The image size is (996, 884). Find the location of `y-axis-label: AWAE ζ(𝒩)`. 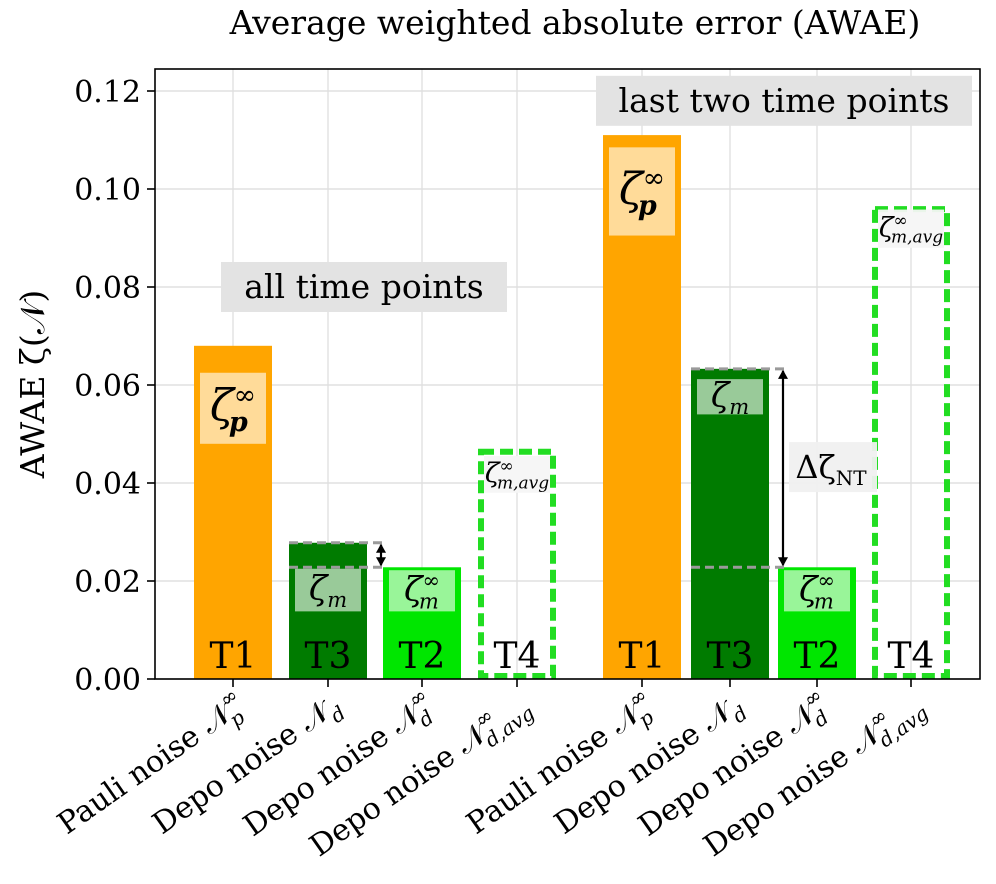

y-axis-label: AWAE ζ(𝒩) is located at coordinates (32, 384).